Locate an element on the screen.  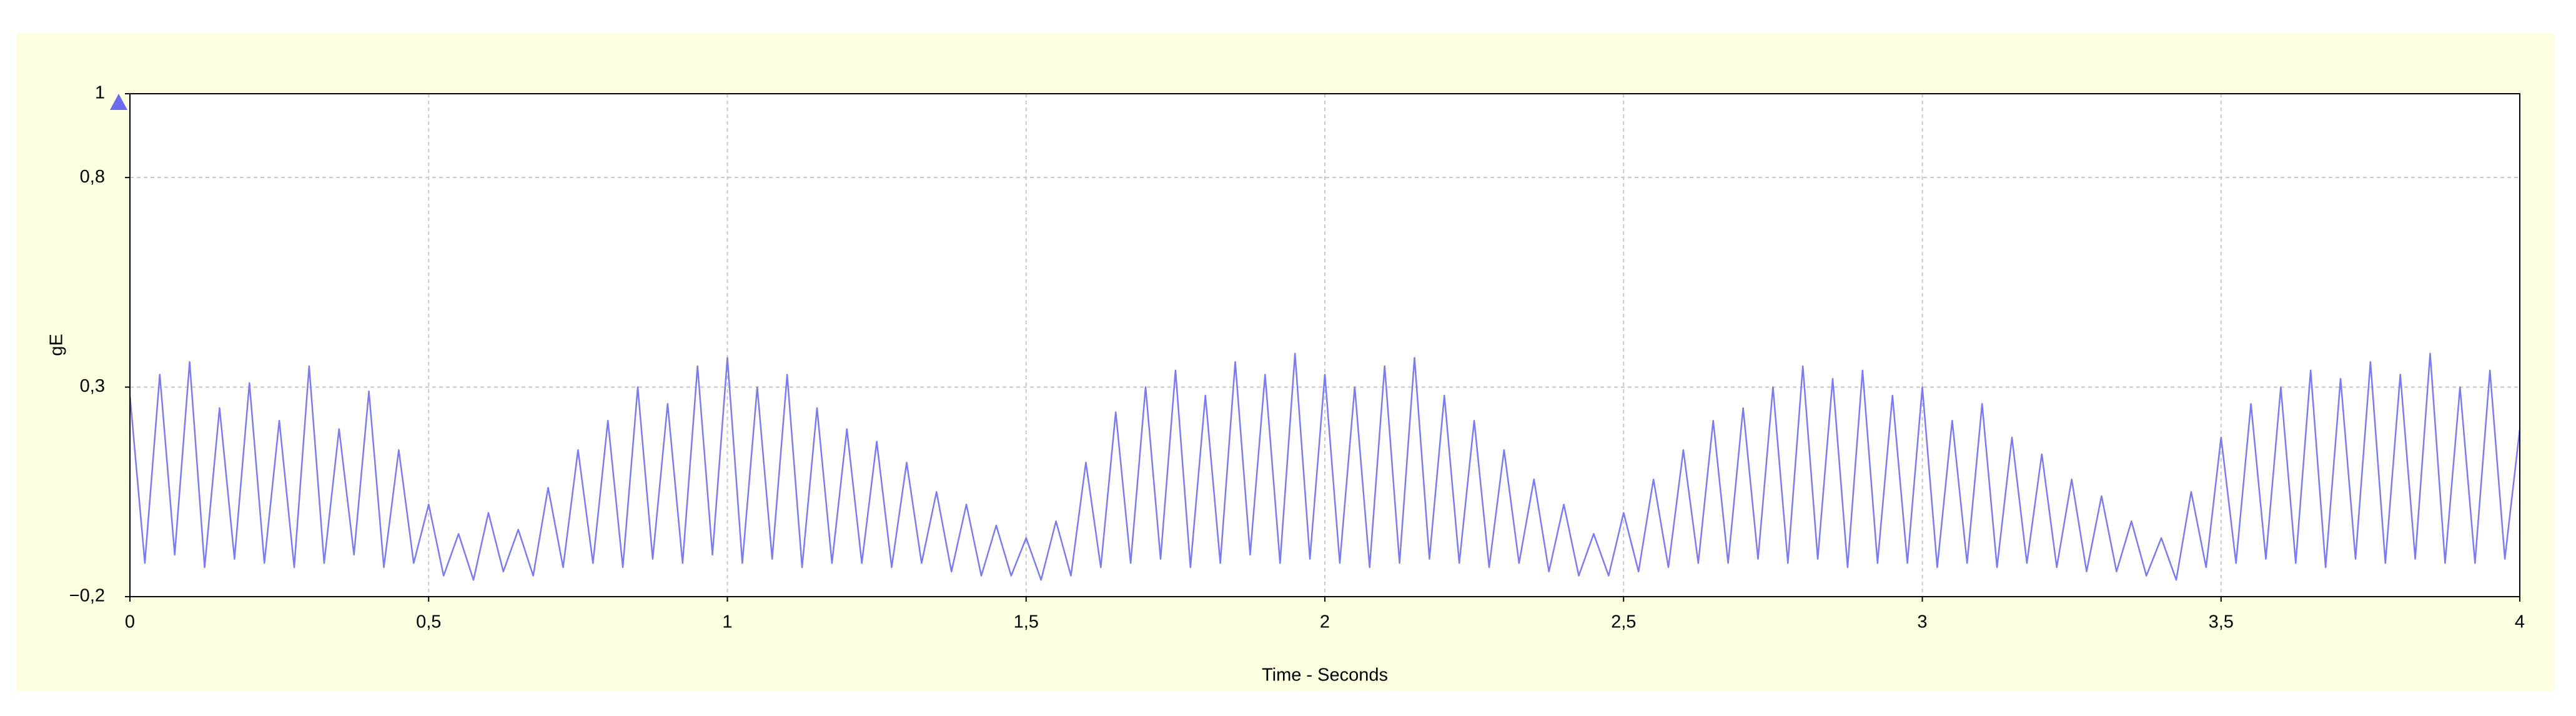
y-axis-label: gE is located at coordinates (57, 345).